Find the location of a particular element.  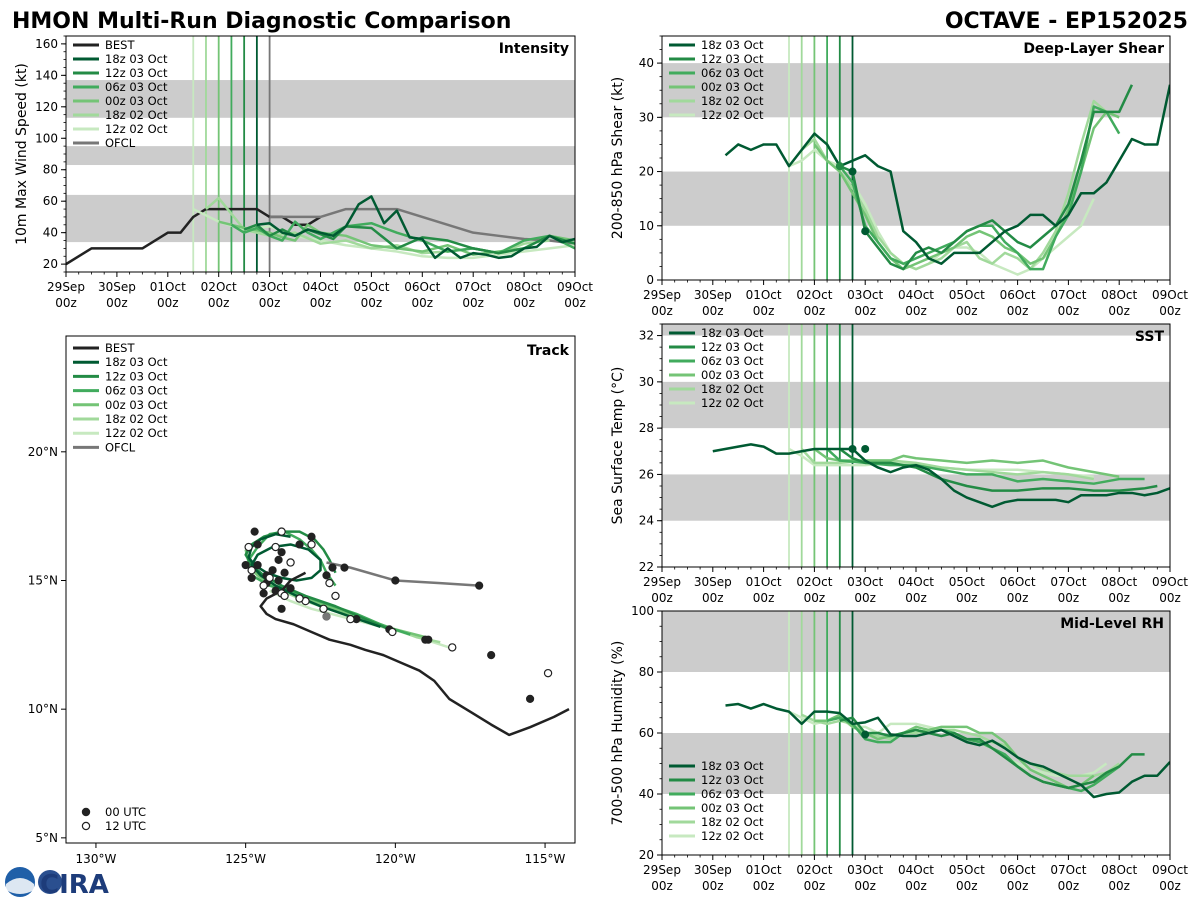

y-tick-label: 0 is located at coordinates (650, 280).